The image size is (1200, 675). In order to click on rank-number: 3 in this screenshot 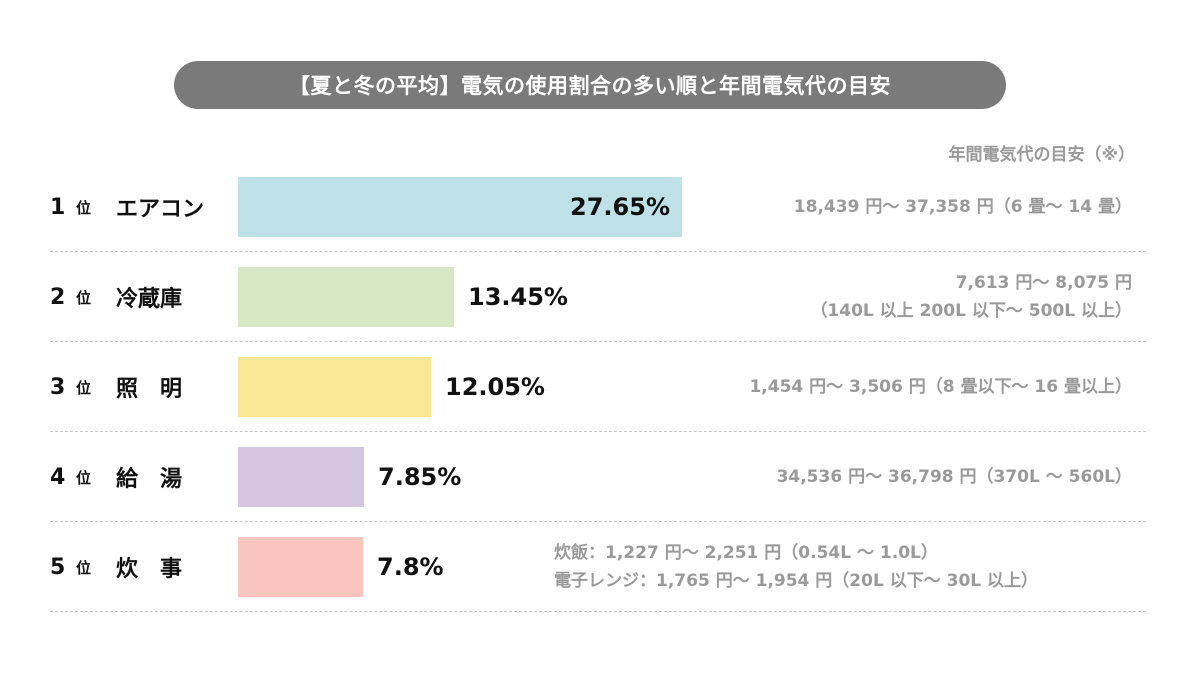, I will do `click(58, 387)`.